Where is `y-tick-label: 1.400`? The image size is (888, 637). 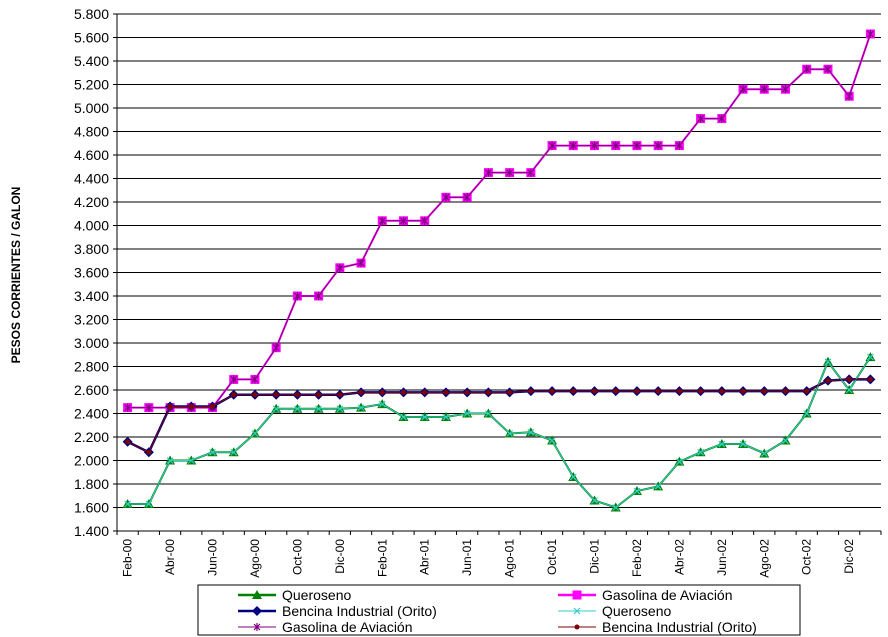
y-tick-label: 1.400 is located at coordinates (91, 531).